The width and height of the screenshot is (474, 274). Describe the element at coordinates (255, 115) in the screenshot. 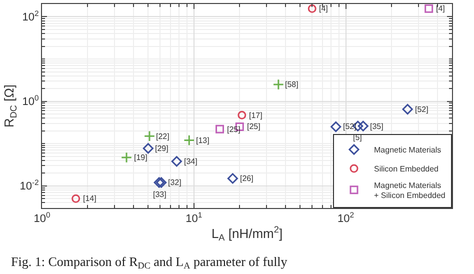

I see `annotation: [17]` at that location.